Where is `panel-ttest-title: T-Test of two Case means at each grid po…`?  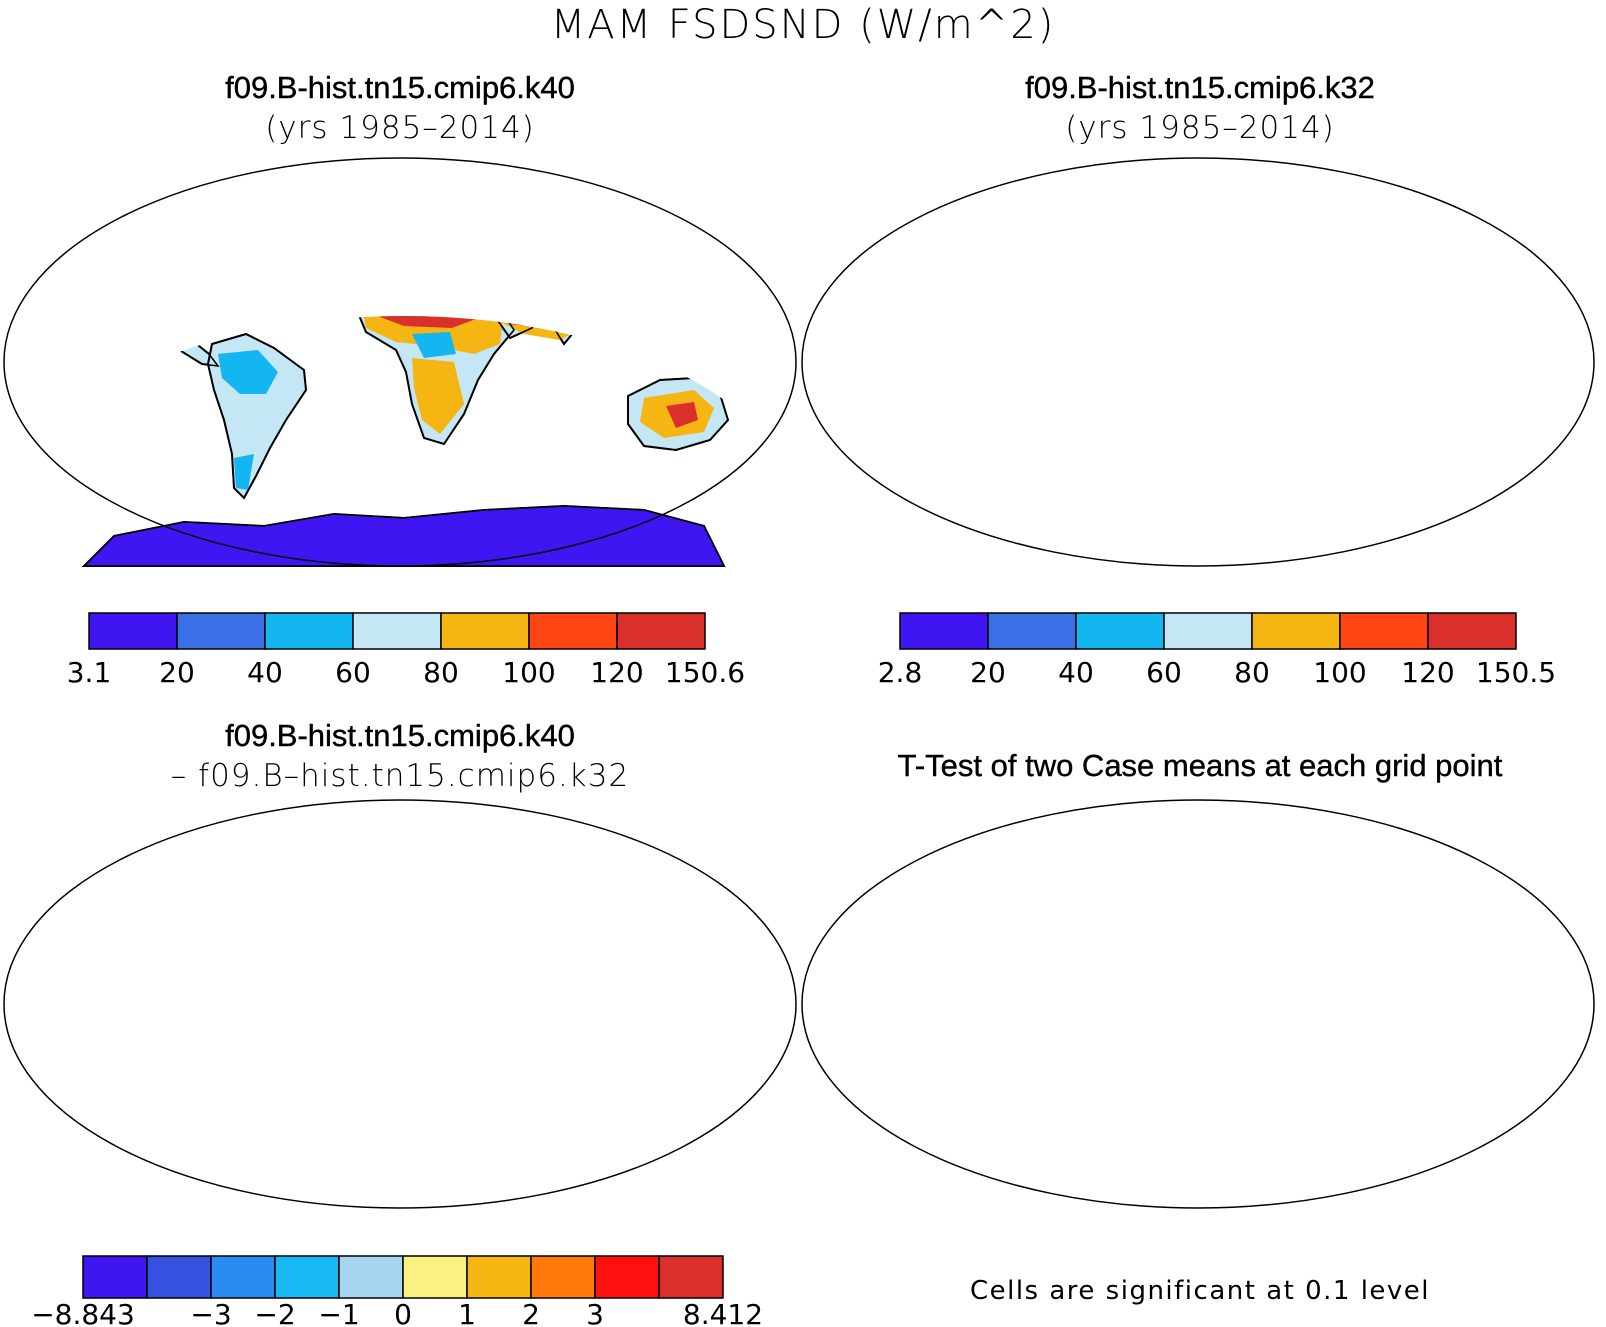
panel-ttest-title: T-Test of two Case means at each grid po… is located at coordinates (1200, 765).